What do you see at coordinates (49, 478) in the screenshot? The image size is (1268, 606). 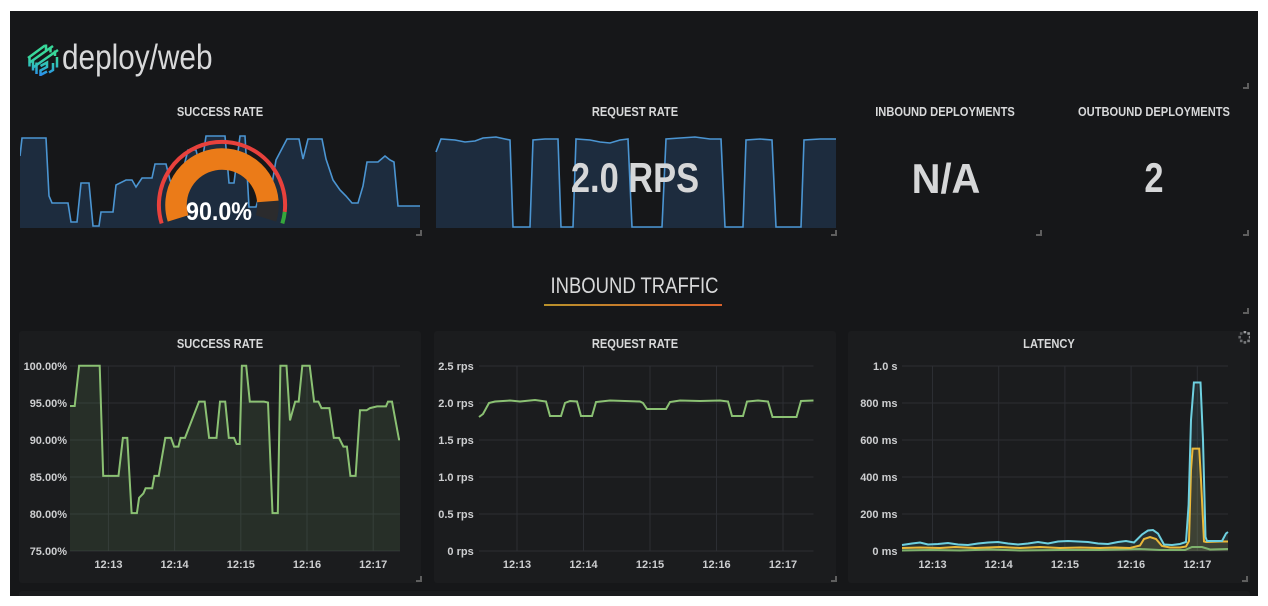 I see `svg-text: 85.00%` at bounding box center [49, 478].